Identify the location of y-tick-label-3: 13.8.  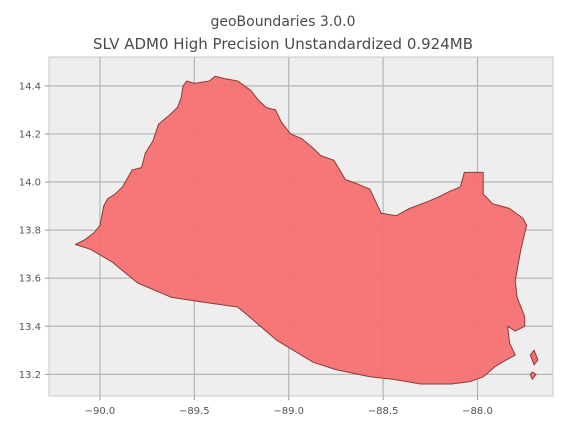
(30, 231).